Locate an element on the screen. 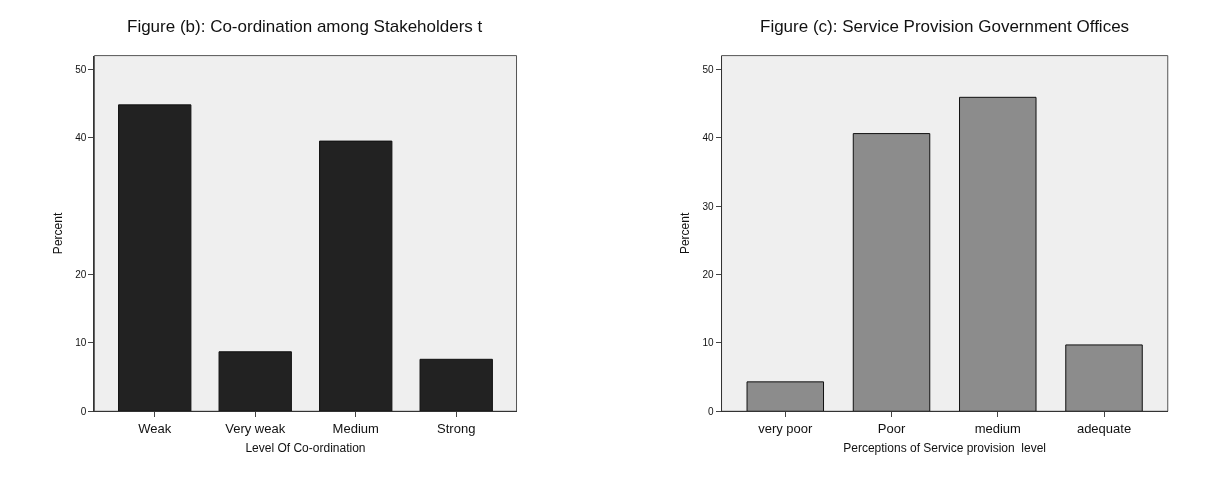 This screenshot has width=1226, height=481. chart-title: Figure (c): Service Provision Government Offices is located at coordinates (945, 26).